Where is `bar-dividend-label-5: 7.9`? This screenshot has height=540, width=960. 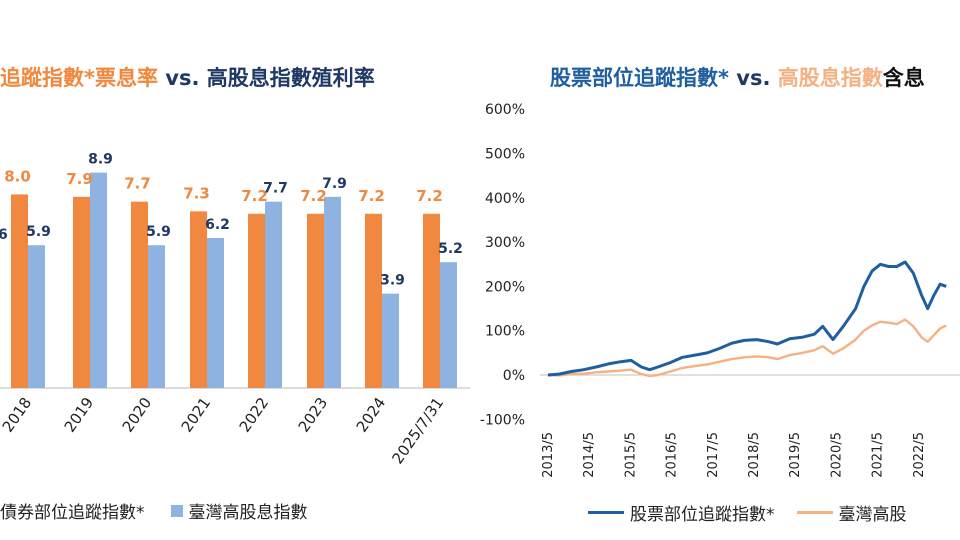 bar-dividend-label-5: 7.9 is located at coordinates (334, 184).